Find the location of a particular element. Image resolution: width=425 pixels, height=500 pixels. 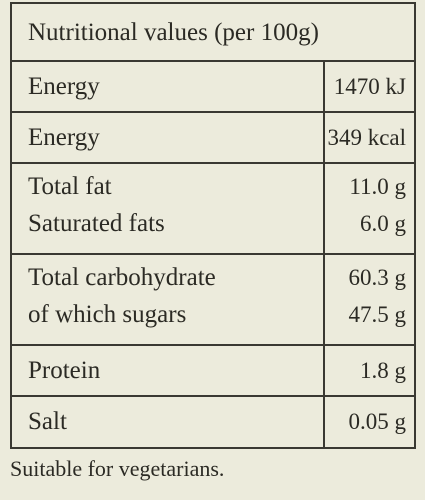

nutrient-label: Total carbohydrate is located at coordinates (122, 277).